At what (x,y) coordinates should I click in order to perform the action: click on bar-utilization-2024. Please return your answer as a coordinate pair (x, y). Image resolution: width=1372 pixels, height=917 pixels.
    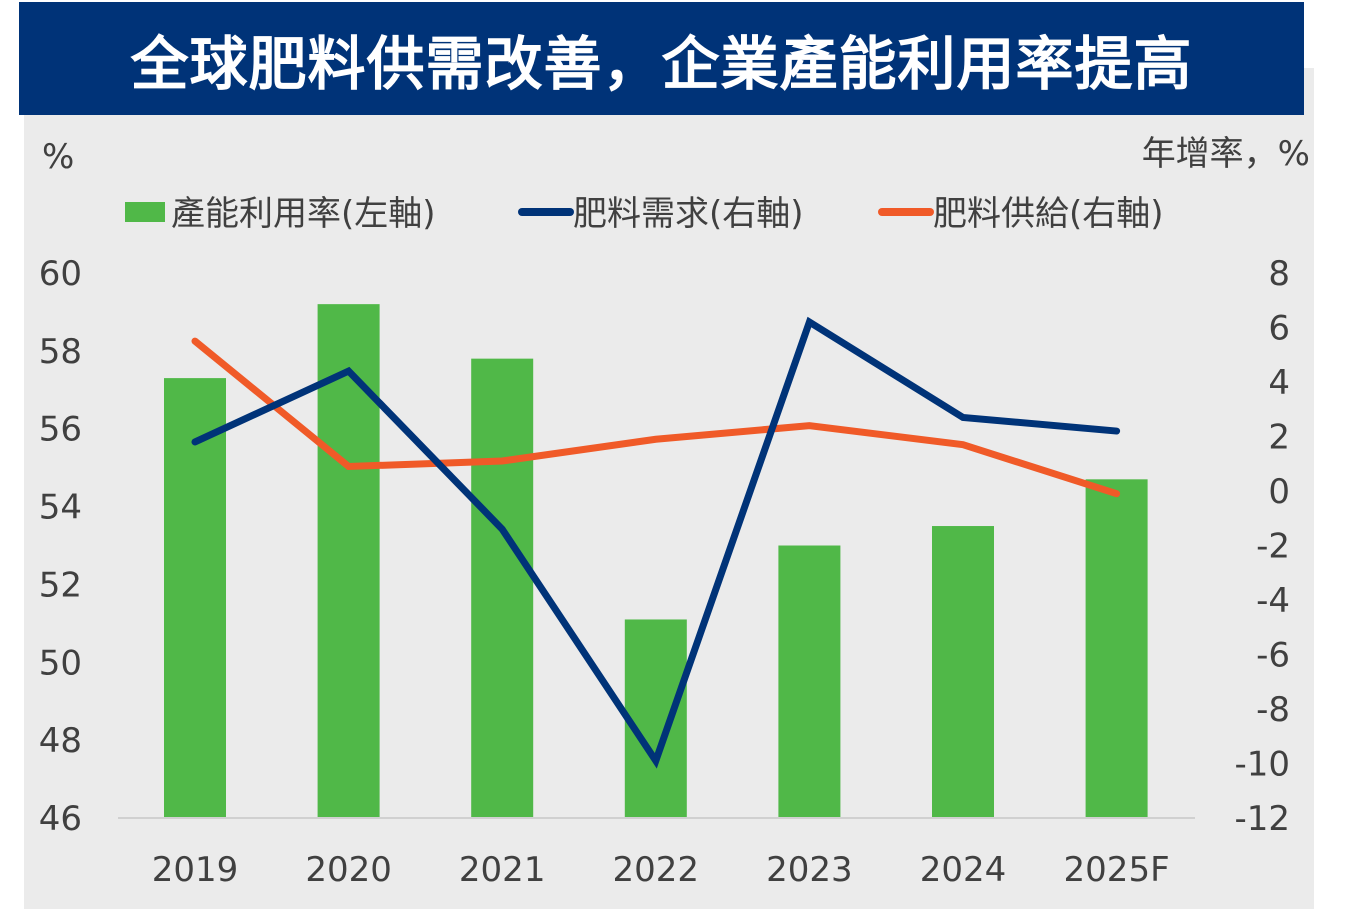
    Looking at the image, I should click on (963, 672).